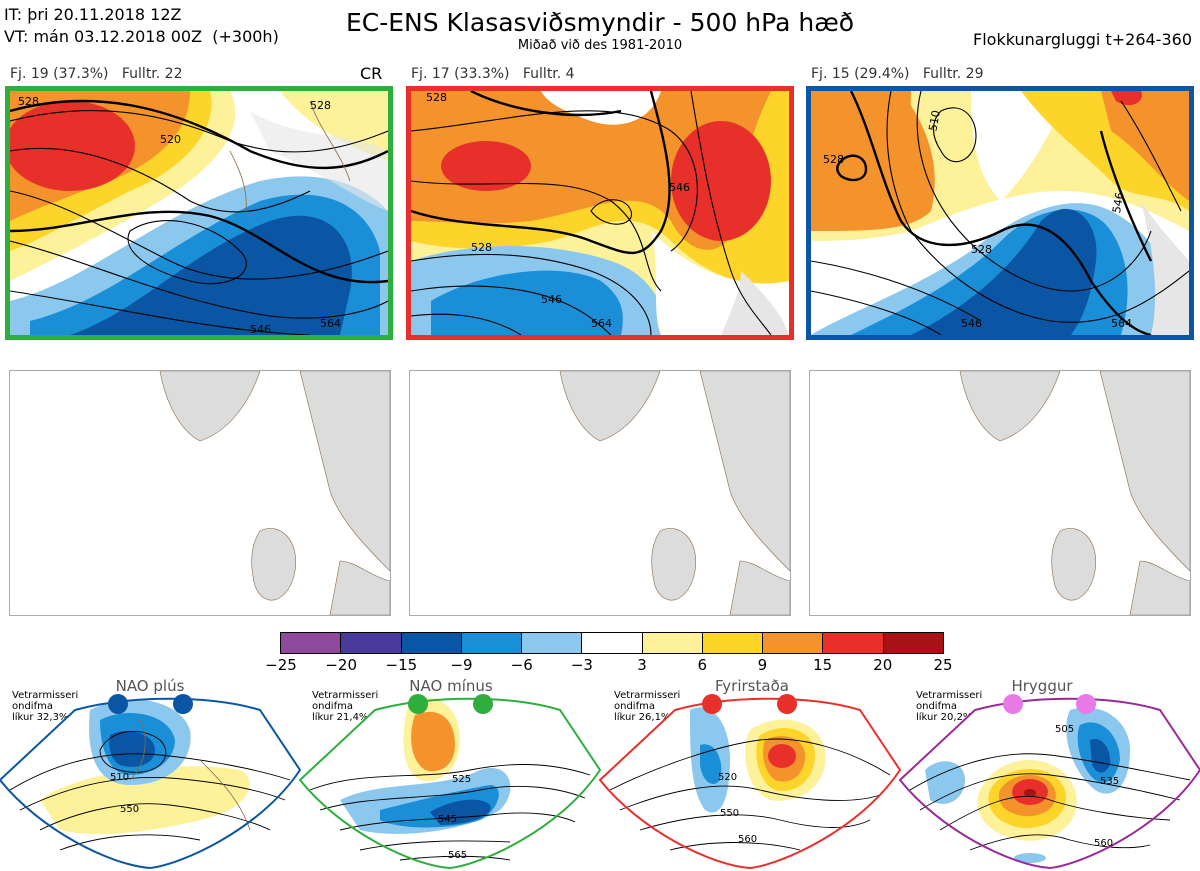 This screenshot has width=1200, height=871. What do you see at coordinates (521, 665) in the screenshot?
I see `colorbar-tick-label: −6` at bounding box center [521, 665].